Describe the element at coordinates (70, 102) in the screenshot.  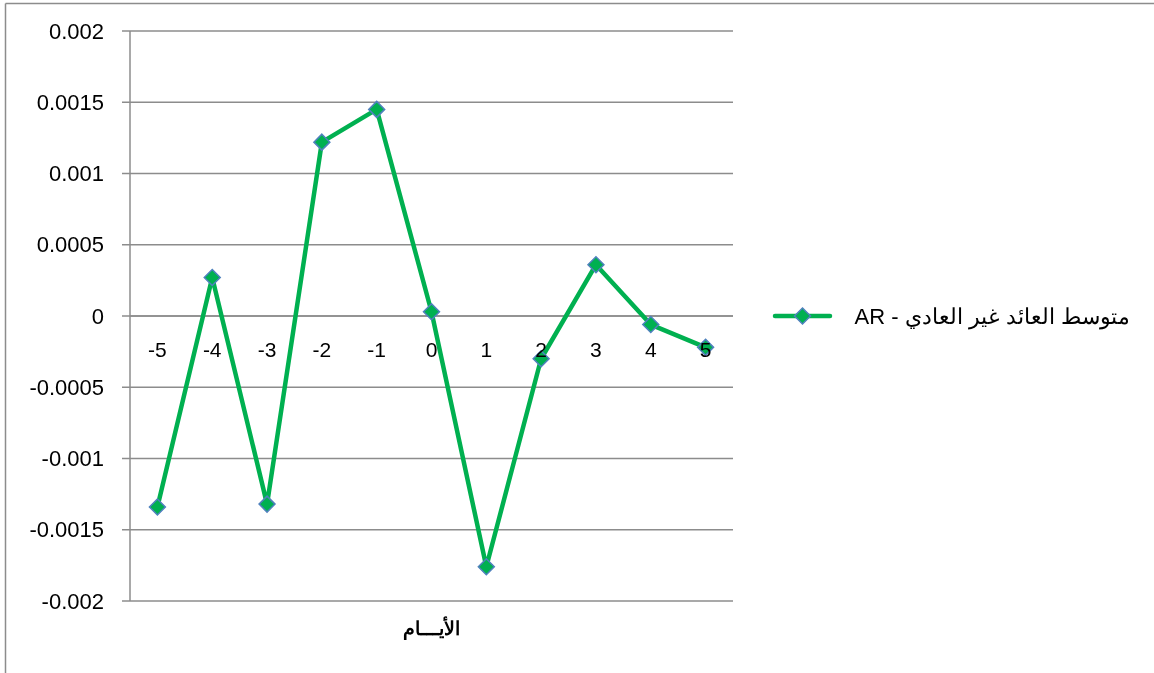
I see `y-tick-label: 0.0015` at that location.